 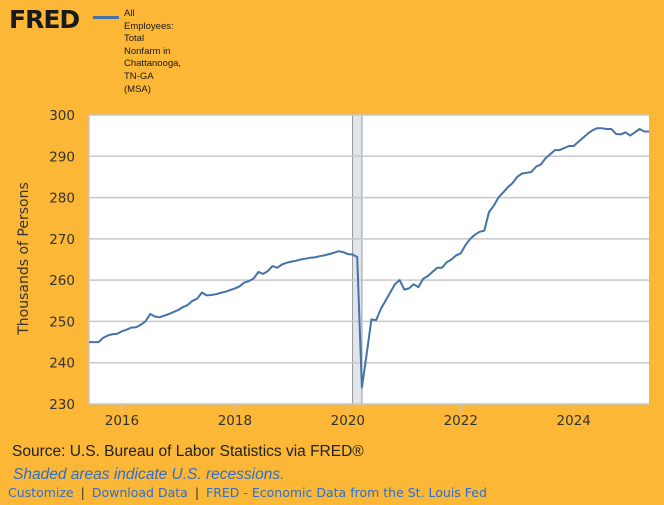 What do you see at coordinates (62, 405) in the screenshot?
I see `y-tick-label: 230` at bounding box center [62, 405].